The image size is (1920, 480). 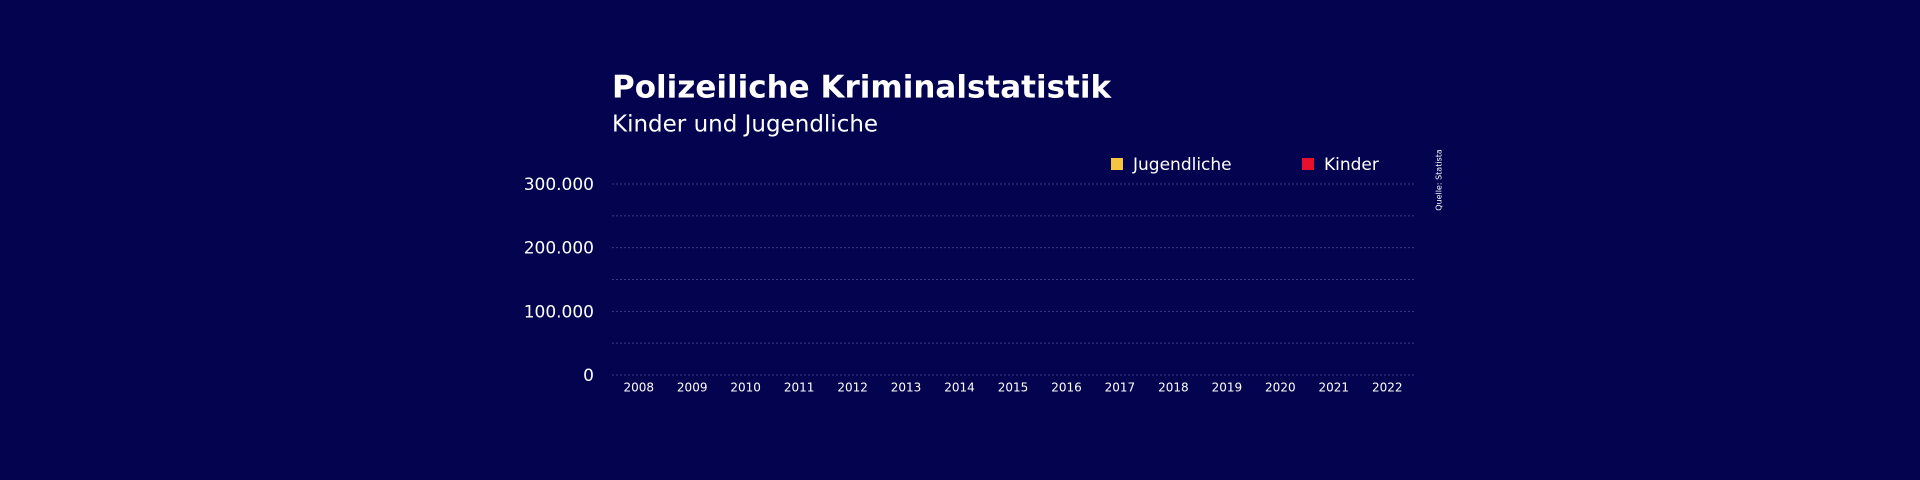 What do you see at coordinates (799, 388) in the screenshot?
I see `x-tick-label: 2011` at bounding box center [799, 388].